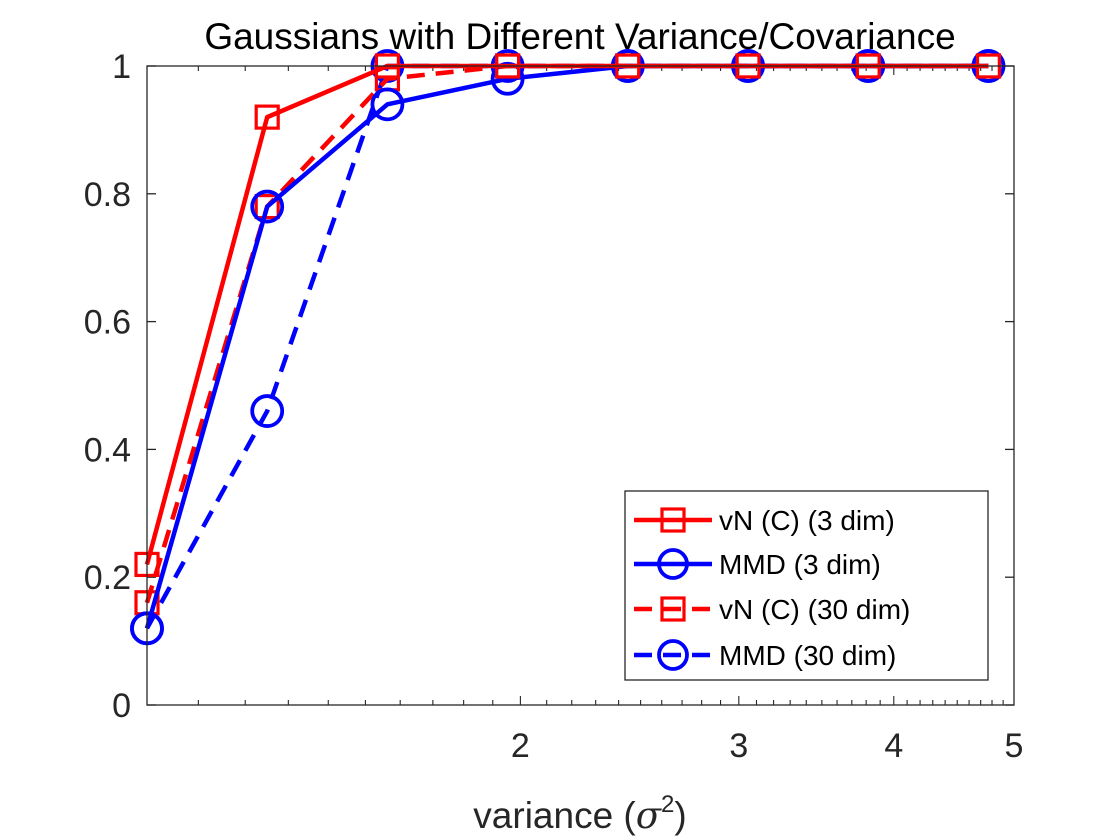 The width and height of the screenshot is (1120, 840). What do you see at coordinates (767, 746) in the screenshot?
I see `x-tick-labels: 2 3 4 5` at bounding box center [767, 746].